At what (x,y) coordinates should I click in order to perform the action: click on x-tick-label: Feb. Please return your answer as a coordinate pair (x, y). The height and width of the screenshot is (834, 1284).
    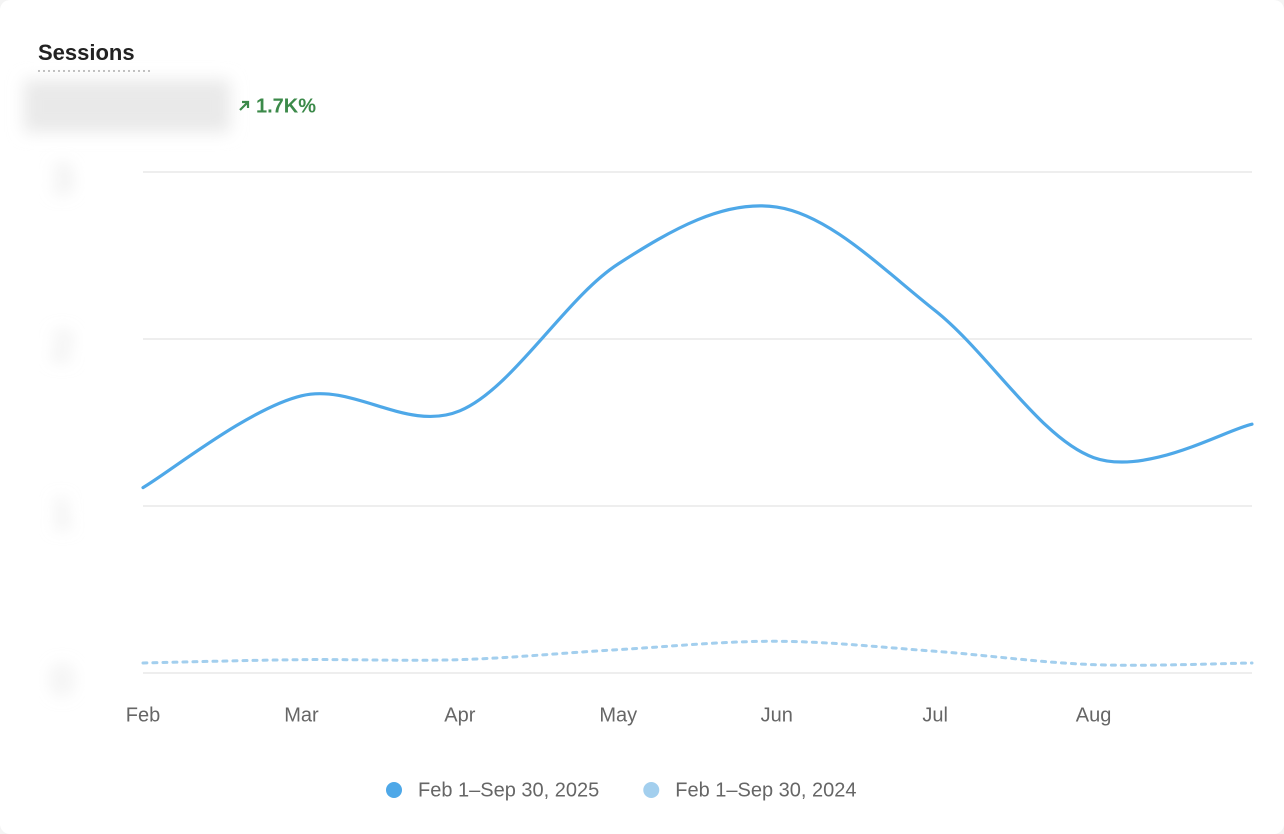
    Looking at the image, I should click on (143, 715).